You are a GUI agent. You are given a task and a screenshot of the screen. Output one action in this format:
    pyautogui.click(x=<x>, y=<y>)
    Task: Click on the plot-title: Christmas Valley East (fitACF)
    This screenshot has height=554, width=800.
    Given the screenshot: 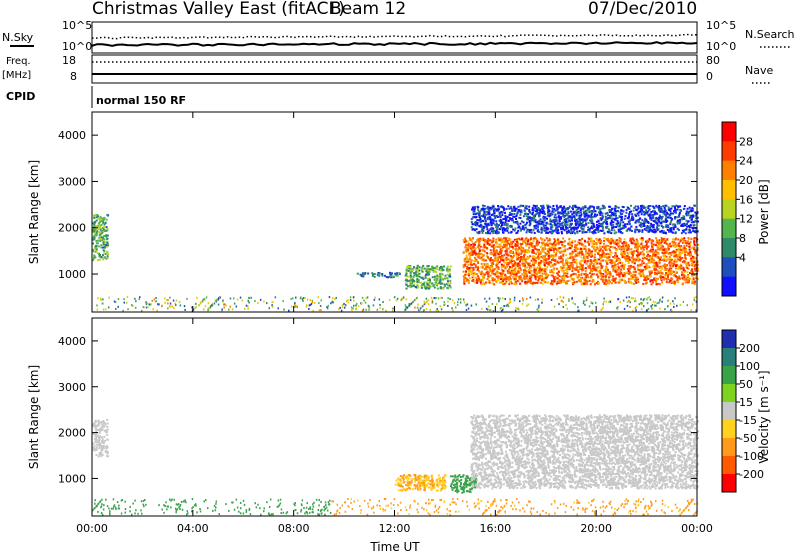 What is the action you would take?
    pyautogui.click(x=218, y=9)
    